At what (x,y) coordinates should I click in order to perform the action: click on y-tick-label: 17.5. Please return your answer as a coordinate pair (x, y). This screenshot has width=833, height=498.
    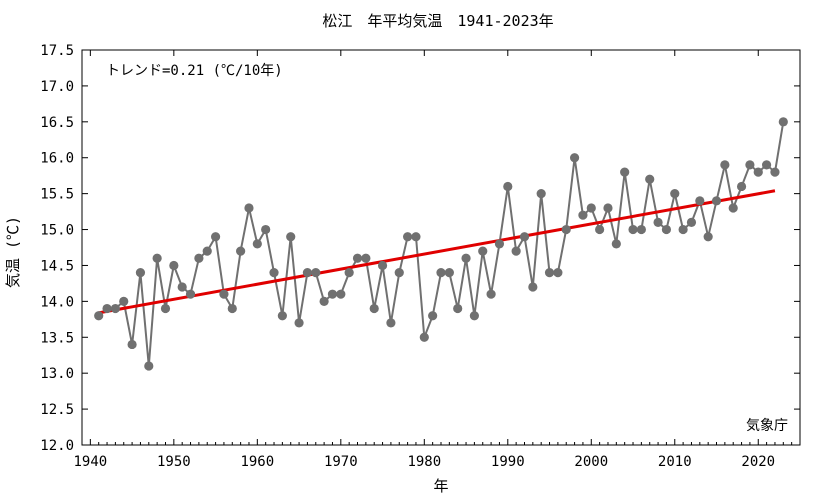
    Looking at the image, I should click on (57, 51).